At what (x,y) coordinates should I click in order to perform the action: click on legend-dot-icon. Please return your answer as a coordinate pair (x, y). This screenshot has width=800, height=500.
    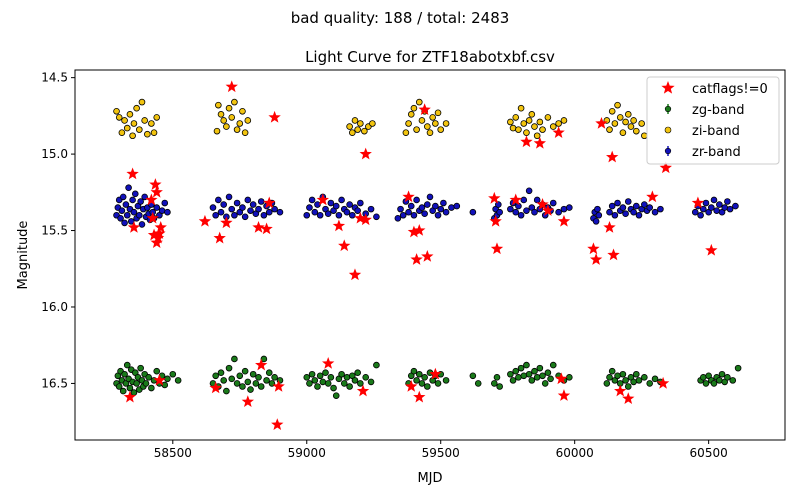
    Looking at the image, I should click on (668, 130).